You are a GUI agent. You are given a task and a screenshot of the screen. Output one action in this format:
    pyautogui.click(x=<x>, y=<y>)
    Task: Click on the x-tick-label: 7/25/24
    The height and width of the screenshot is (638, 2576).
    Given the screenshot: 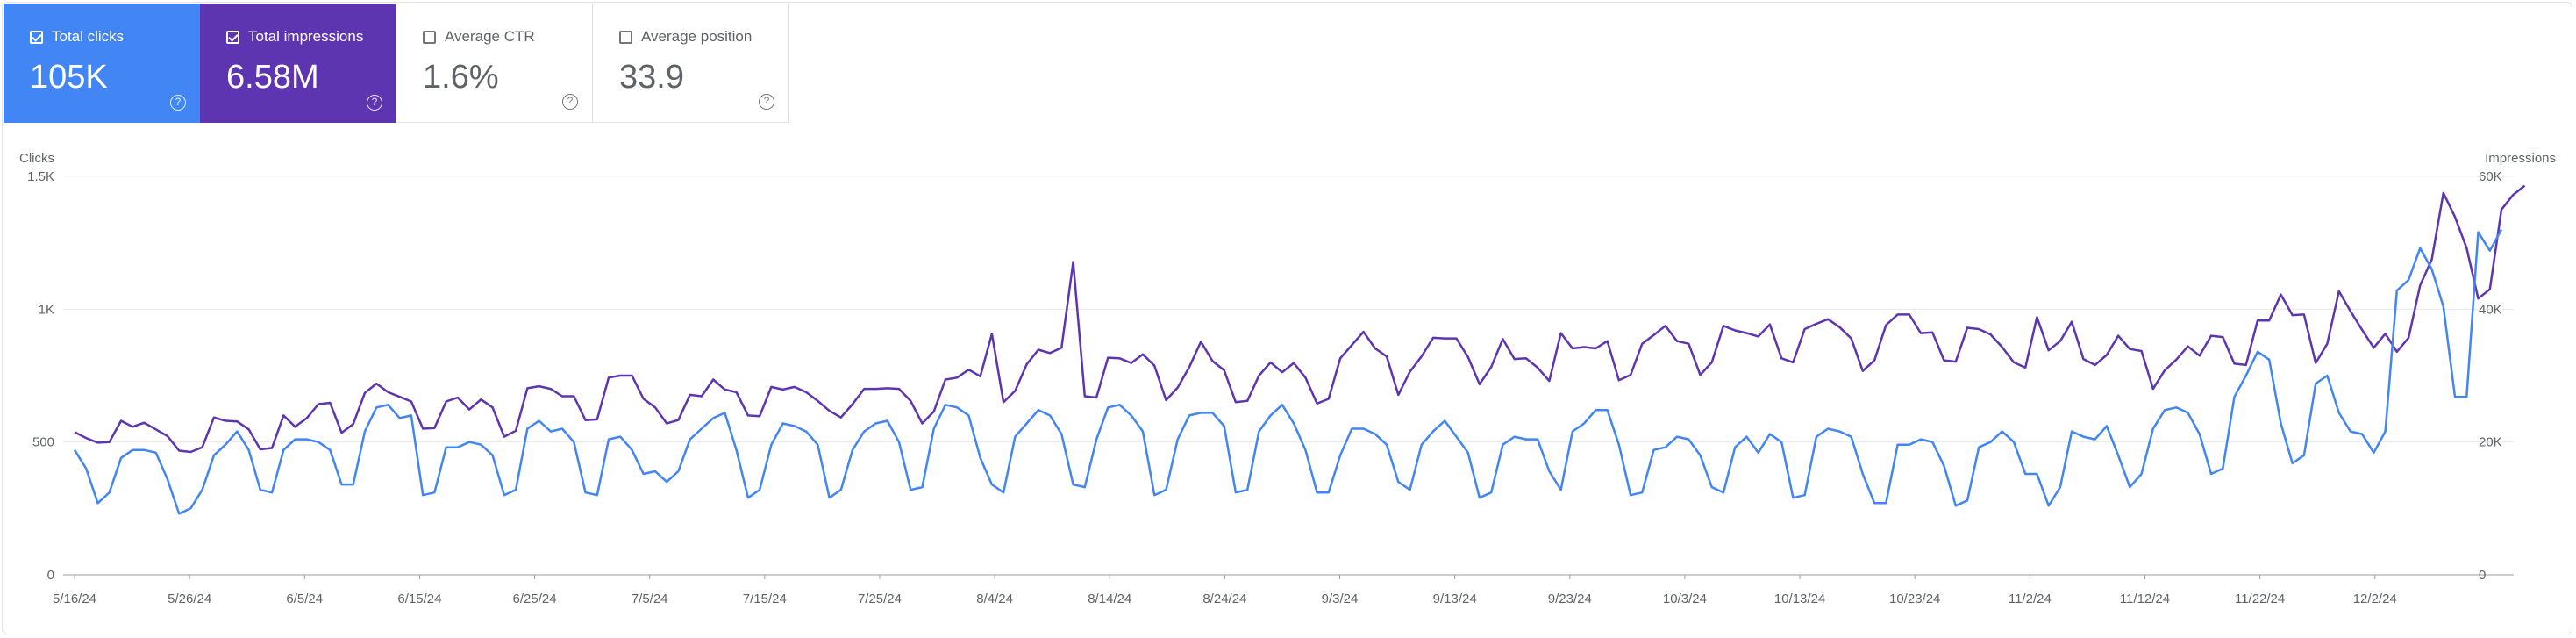 What is the action you would take?
    pyautogui.click(x=880, y=598)
    